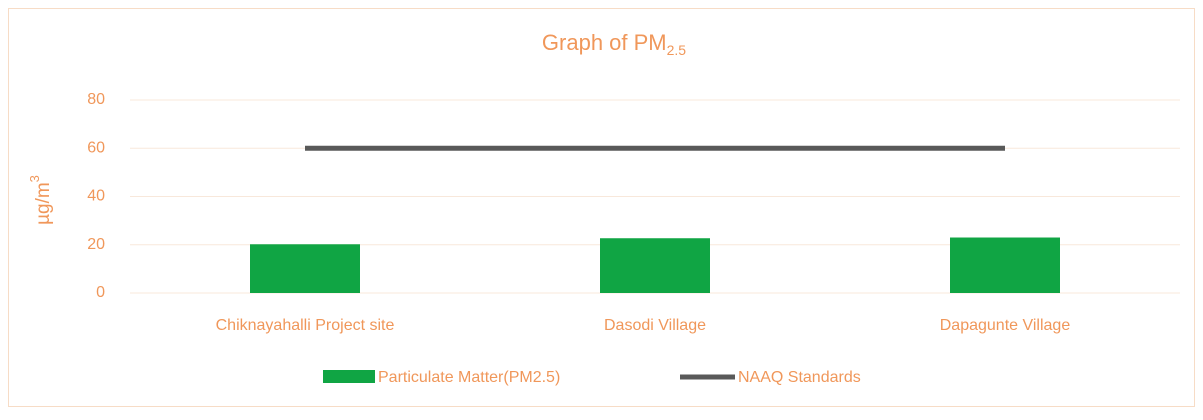 This screenshot has height=420, width=1203. What do you see at coordinates (469, 377) in the screenshot?
I see `legend-label: Particulate Matter(PM2.5)` at bounding box center [469, 377].